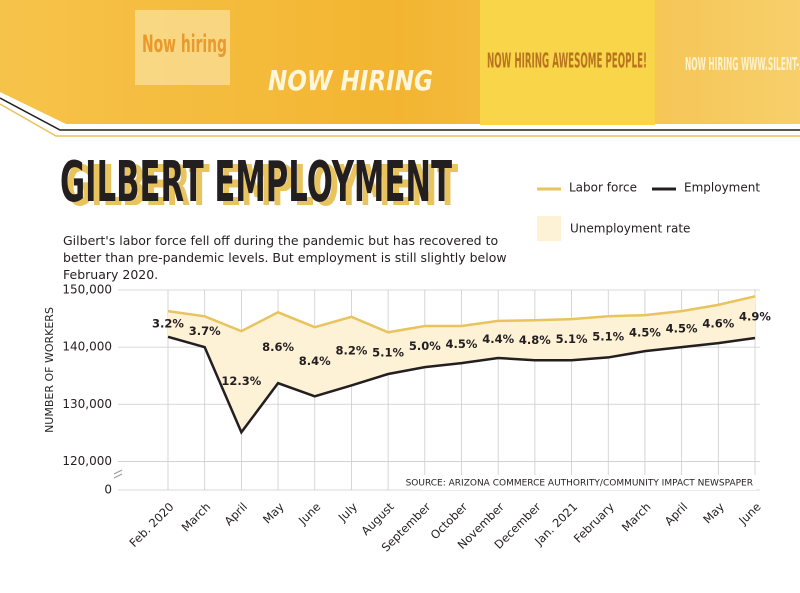  What do you see at coordinates (315, 361) in the screenshot?
I see `data-label: 8.4%` at bounding box center [315, 361].